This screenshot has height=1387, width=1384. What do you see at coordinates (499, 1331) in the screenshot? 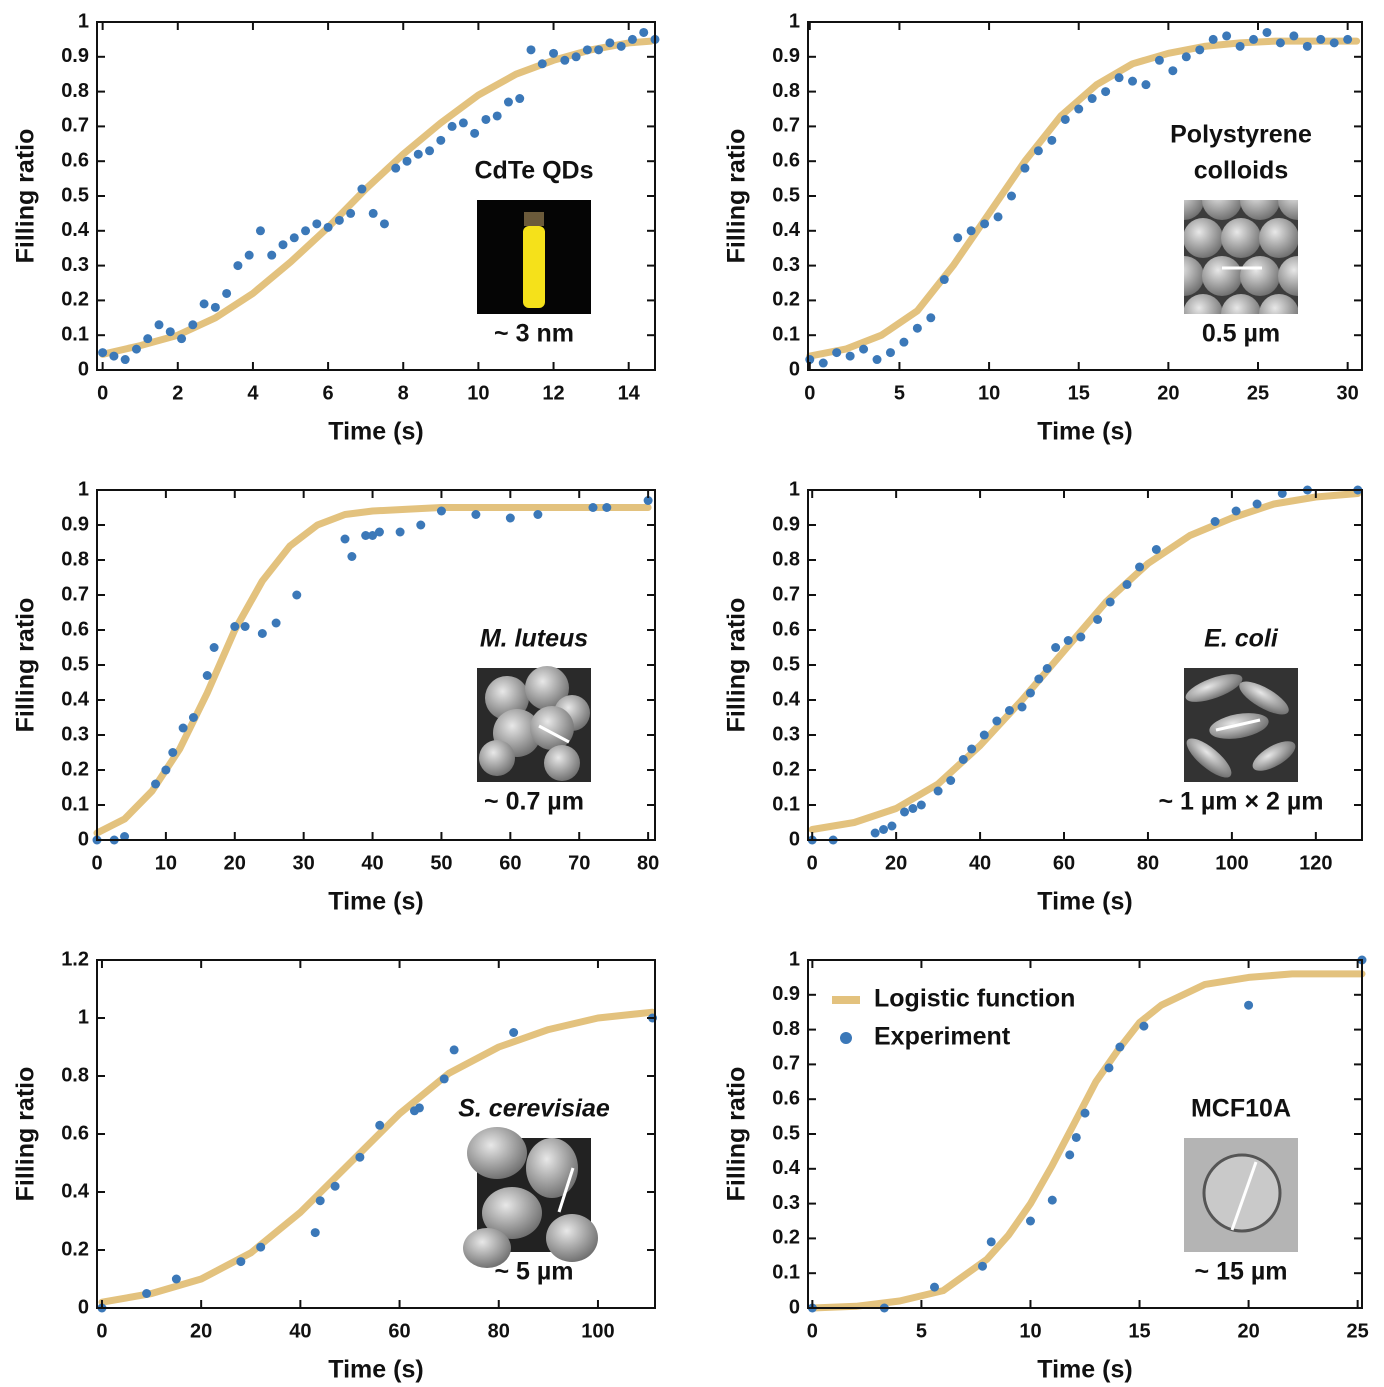
I see `x-tick-label: 80` at bounding box center [499, 1331].